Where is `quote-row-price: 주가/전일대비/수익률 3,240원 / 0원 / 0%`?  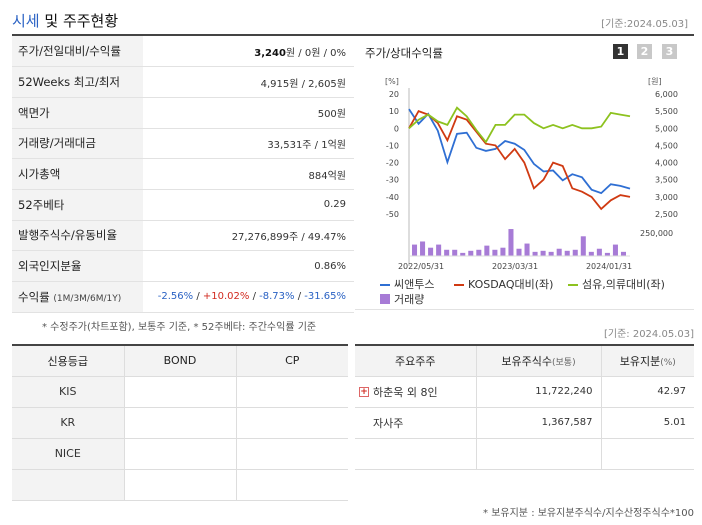 quote-row-price: 주가/전일대비/수익률 3,240원 / 0원 / 0% is located at coordinates (183, 52).